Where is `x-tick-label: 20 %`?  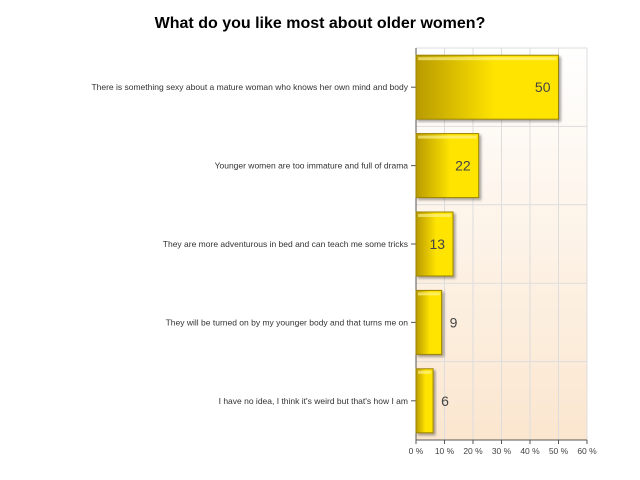 x-tick-label: 20 % is located at coordinates (473, 451).